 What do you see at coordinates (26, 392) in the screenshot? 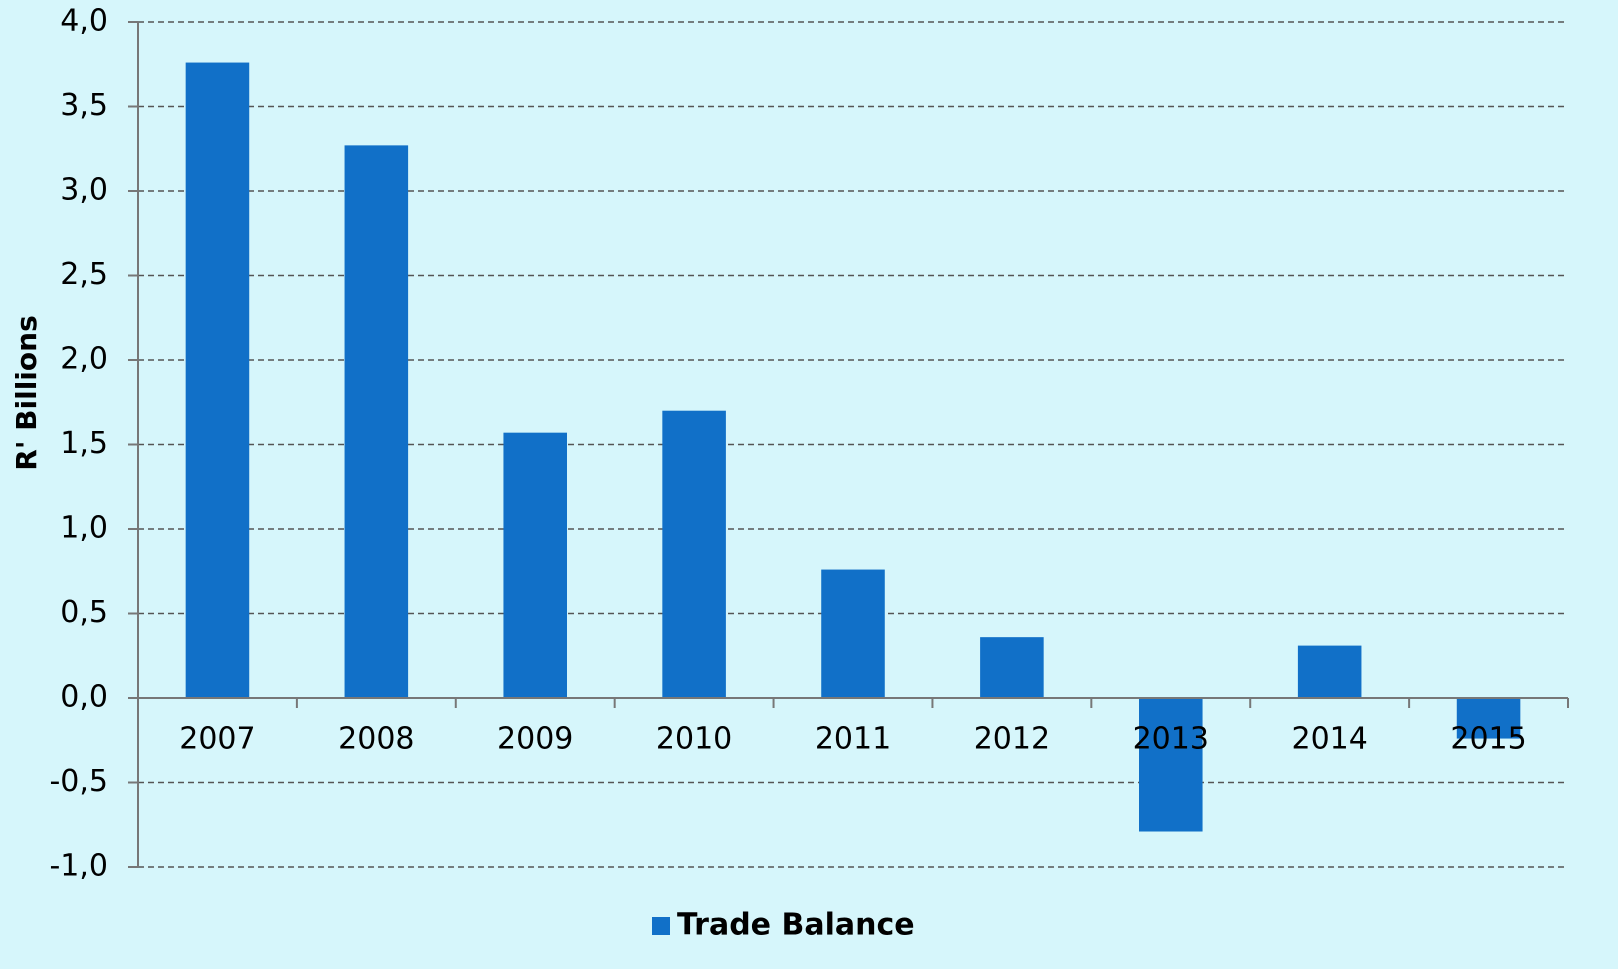
I see `y-axis-label: R' Billions` at bounding box center [26, 392].